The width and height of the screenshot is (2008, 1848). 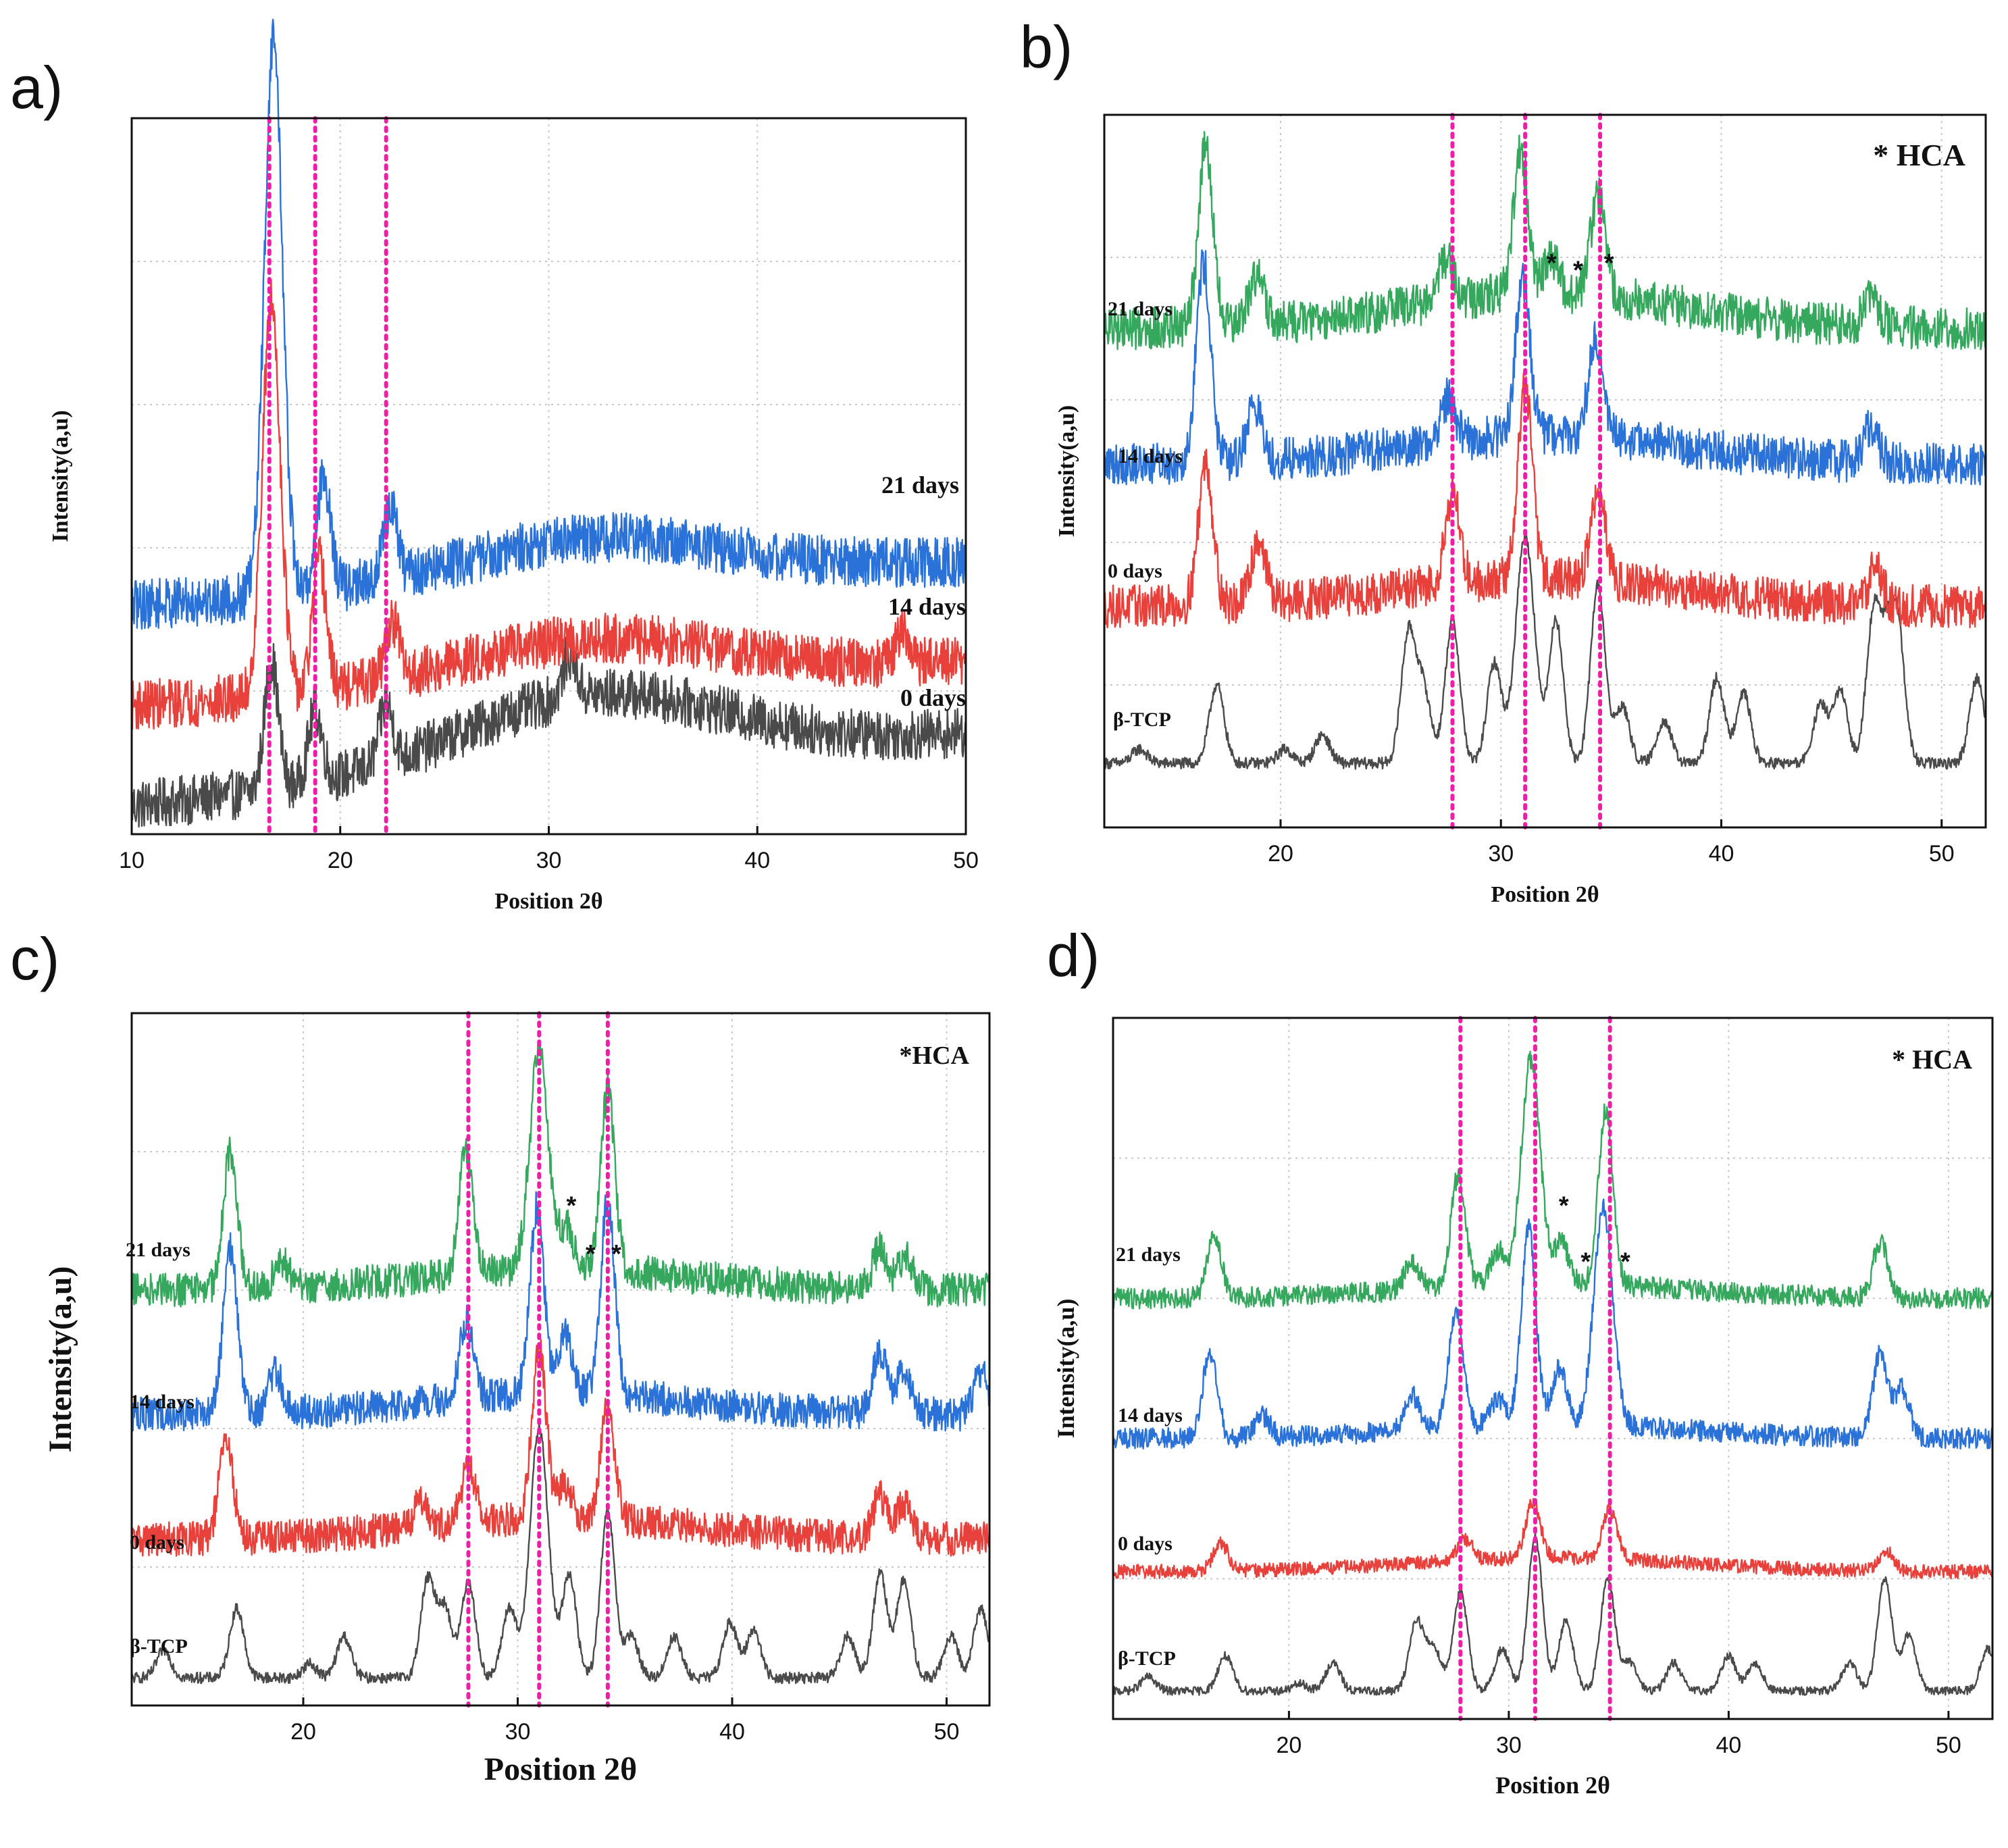 What do you see at coordinates (1073, 955) in the screenshot?
I see `panel-letter: d)` at bounding box center [1073, 955].